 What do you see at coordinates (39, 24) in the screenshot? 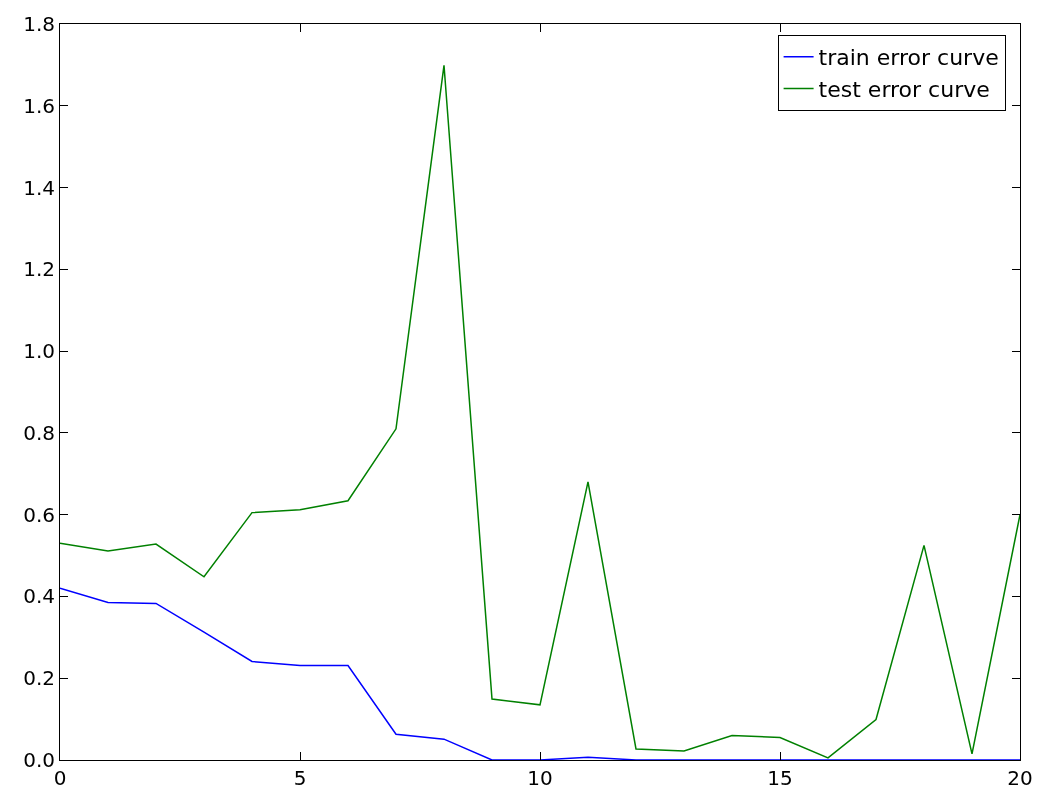
I see `y-tick-label: 1.8` at bounding box center [39, 24].